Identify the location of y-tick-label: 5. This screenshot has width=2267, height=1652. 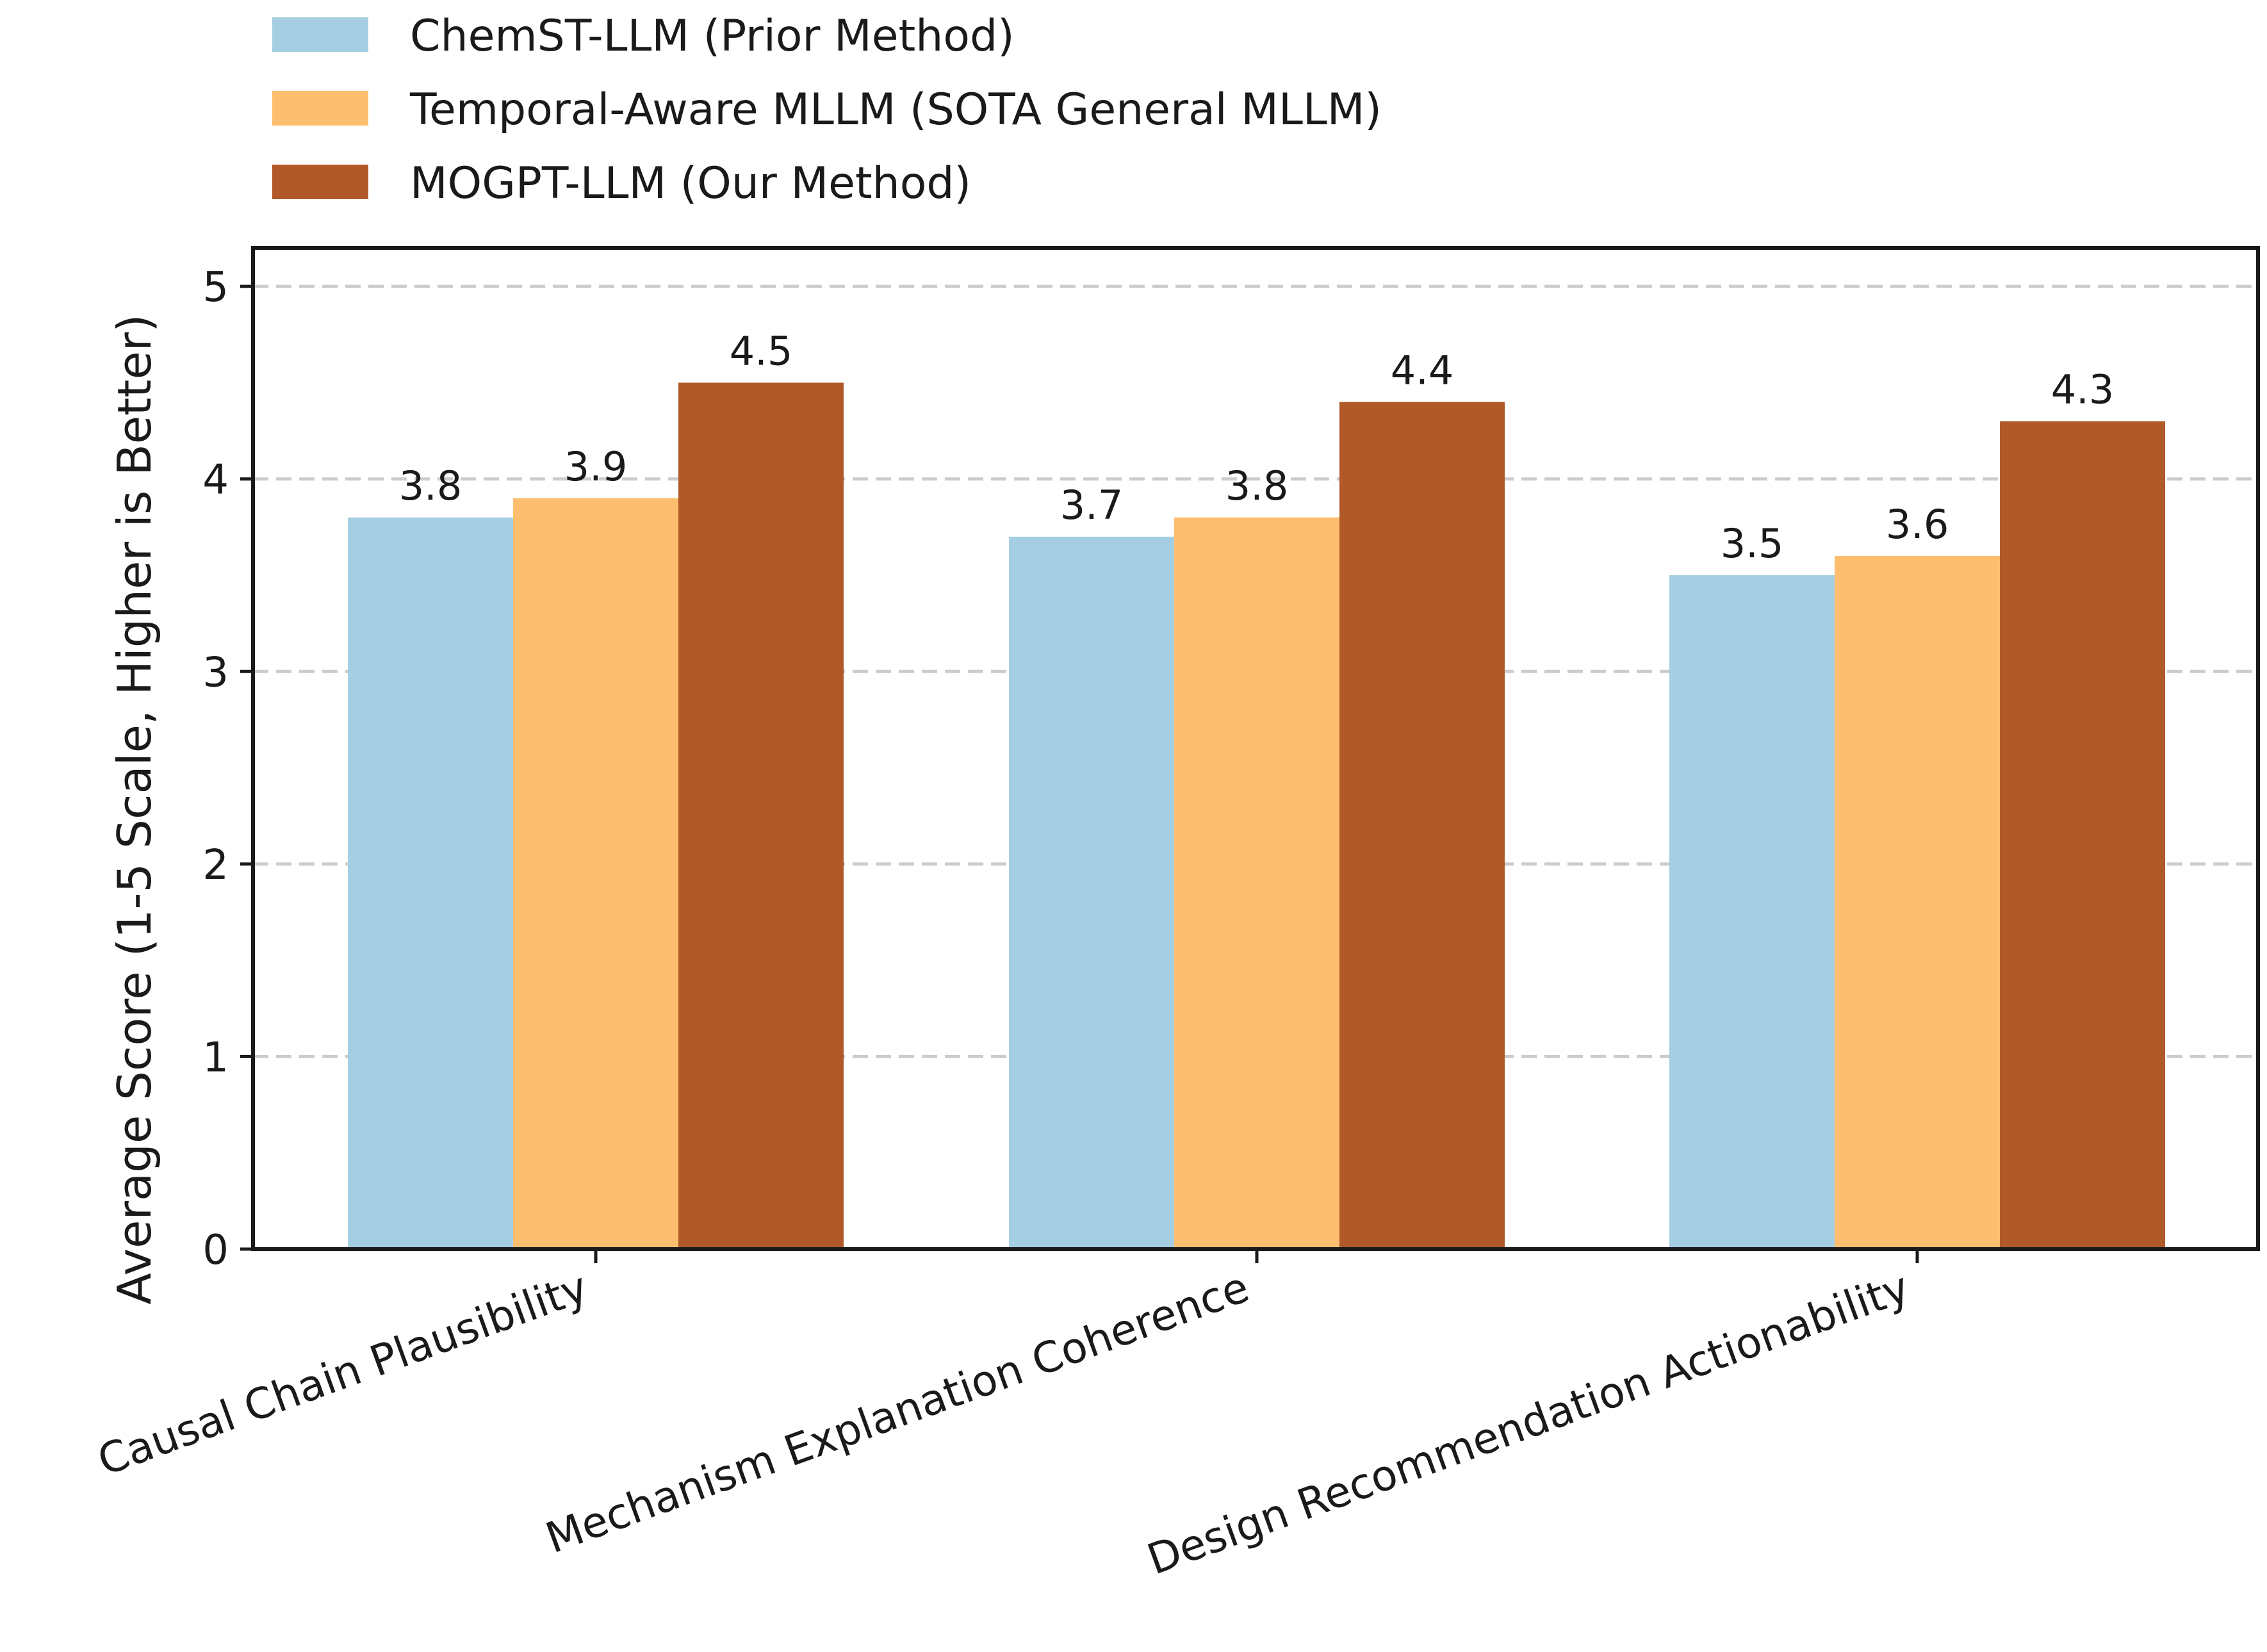
(216, 287).